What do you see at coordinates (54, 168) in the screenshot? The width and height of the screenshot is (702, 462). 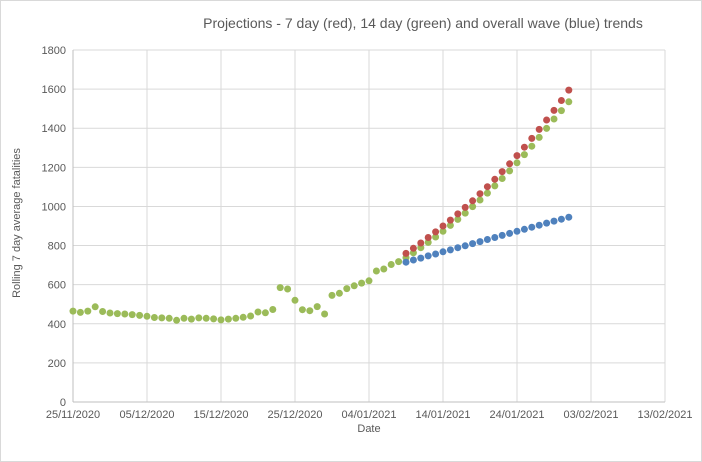 I see `y-tick-label: 1200` at bounding box center [54, 168].